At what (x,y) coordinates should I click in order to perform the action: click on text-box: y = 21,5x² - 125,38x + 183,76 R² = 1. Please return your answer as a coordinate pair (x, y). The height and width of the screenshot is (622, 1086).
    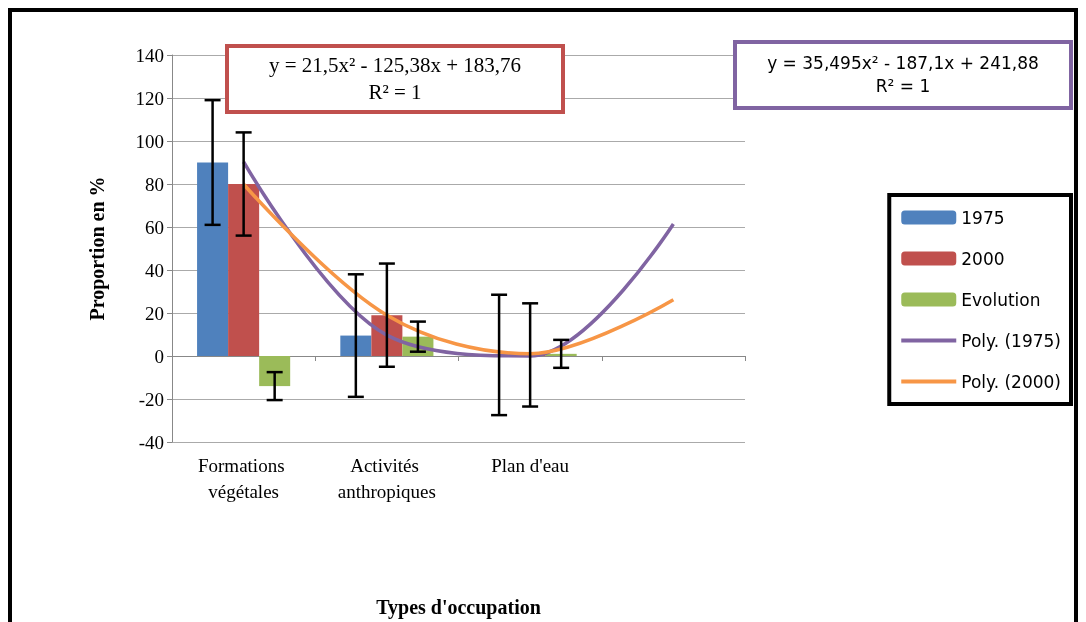
    Looking at the image, I should click on (395, 79).